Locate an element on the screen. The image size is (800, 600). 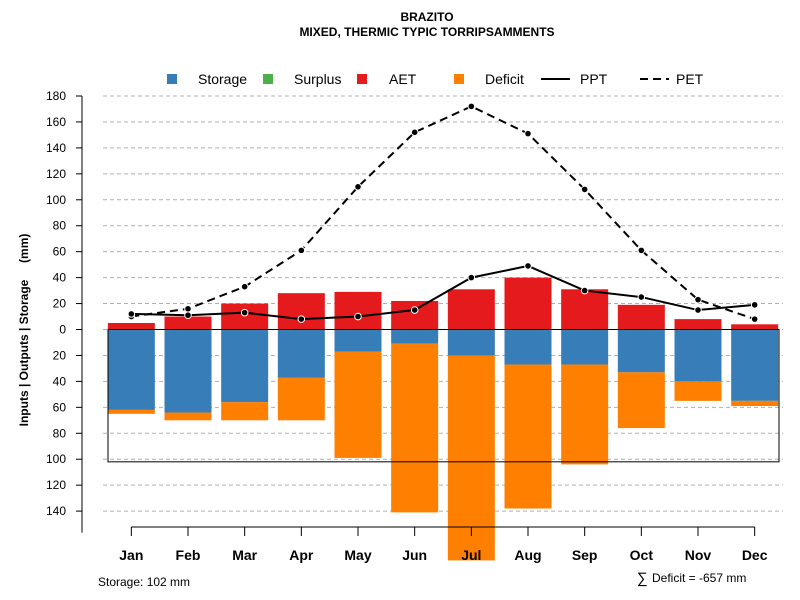
legend-label-surplus: Surplus is located at coordinates (317, 79).